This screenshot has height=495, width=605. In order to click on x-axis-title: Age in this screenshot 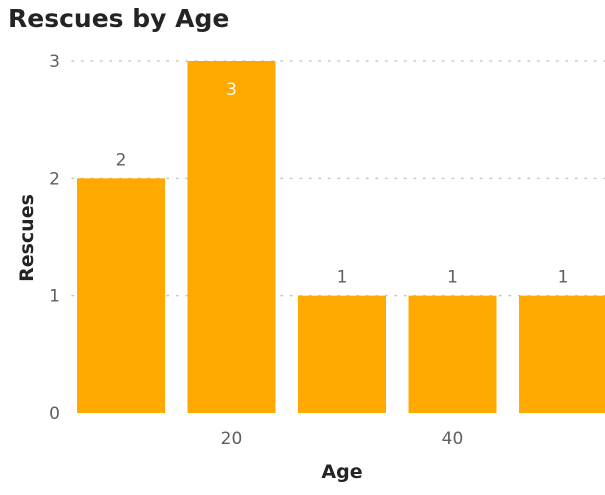, I will do `click(341, 472)`.